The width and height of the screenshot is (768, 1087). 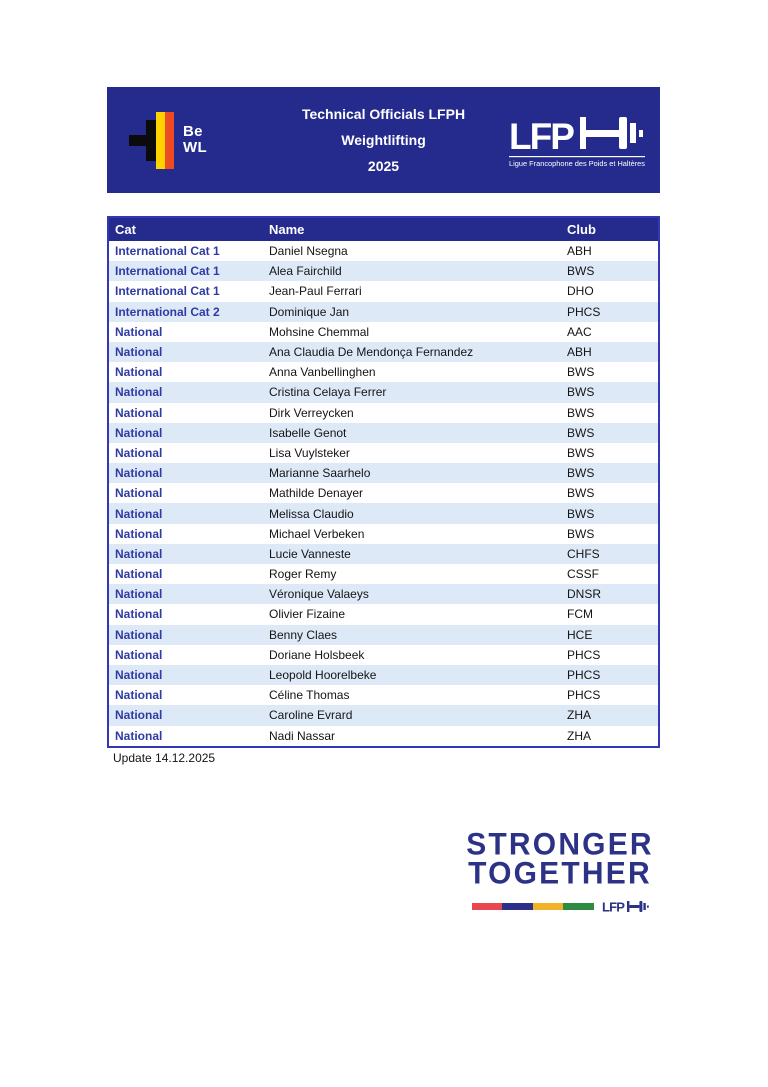 I want to click on table-row: International Cat 2 Dominique Jan PHCS, so click(x=383, y=311).